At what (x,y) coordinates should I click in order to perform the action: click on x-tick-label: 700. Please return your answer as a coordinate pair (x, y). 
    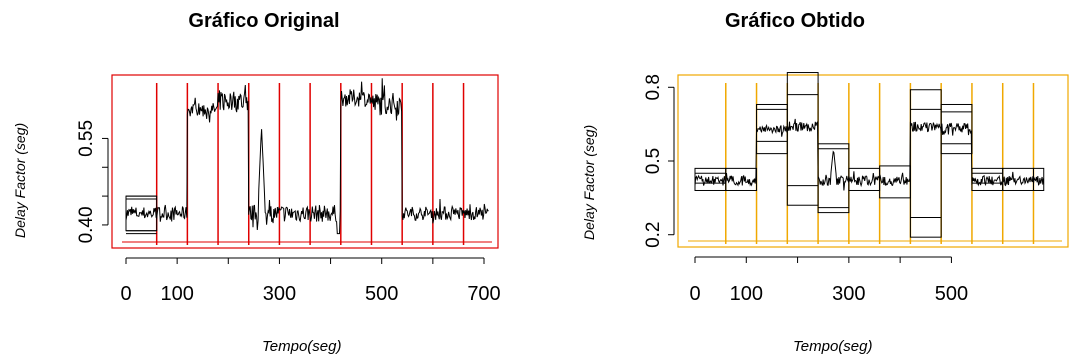
    Looking at the image, I should click on (483, 294).